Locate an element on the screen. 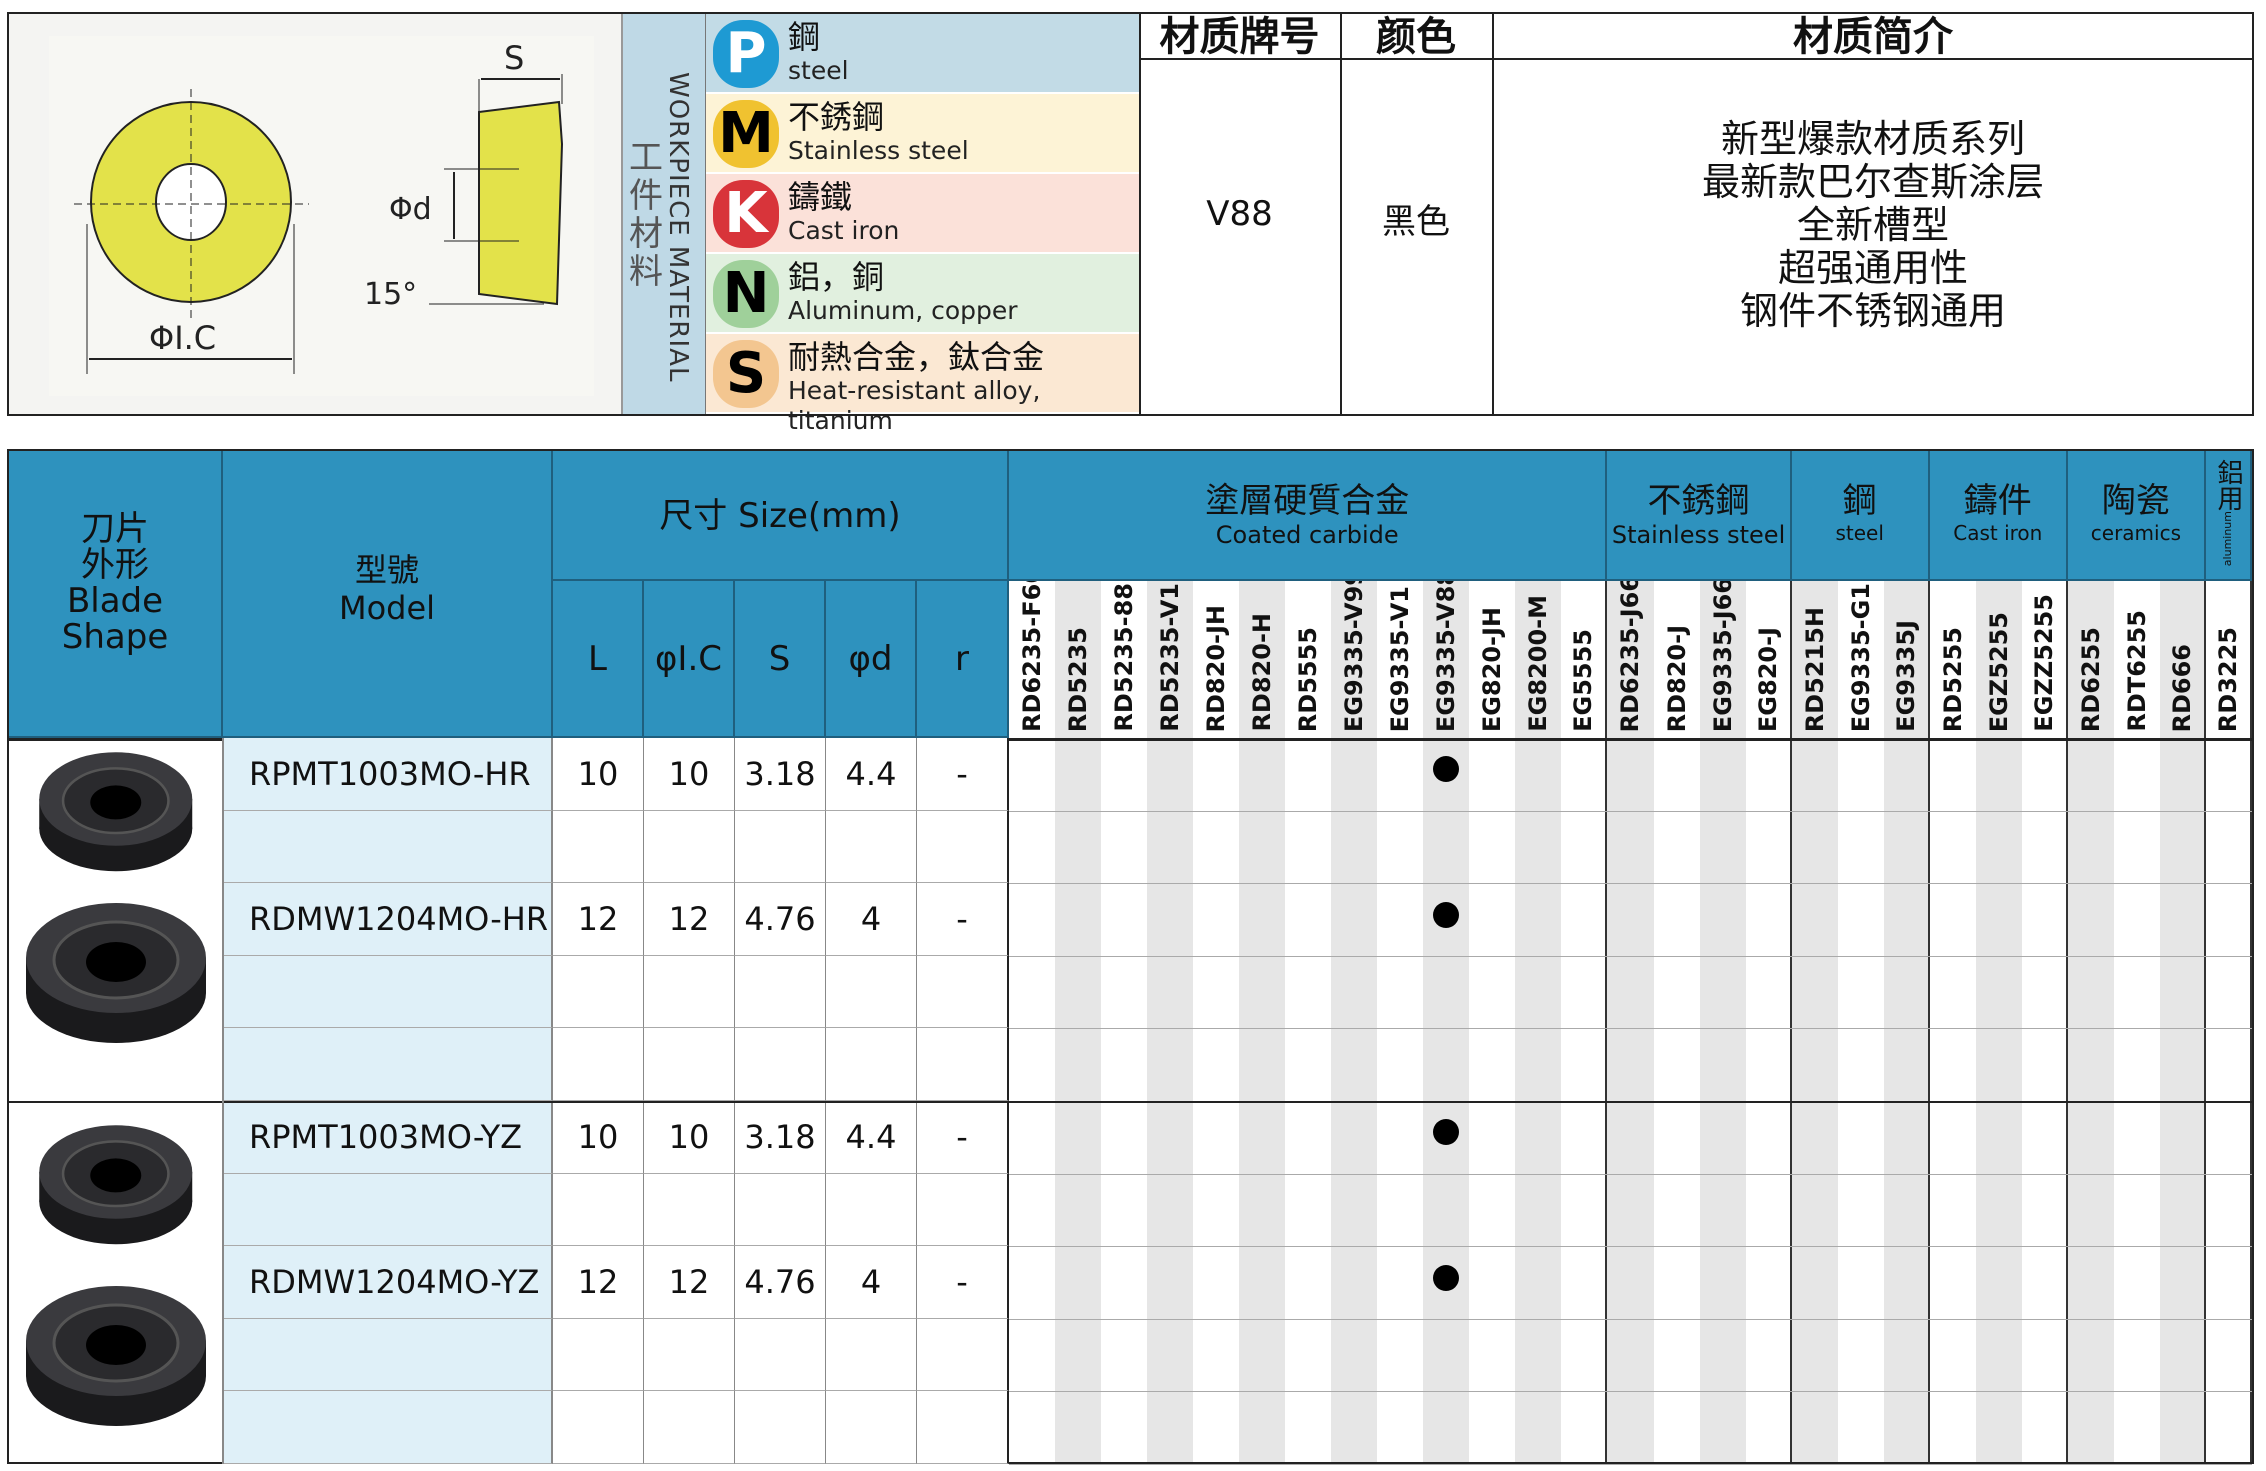 This screenshot has width=2266, height=1471. insert-drawing: ΦI.C S Φd 15° is located at coordinates (321, 216).